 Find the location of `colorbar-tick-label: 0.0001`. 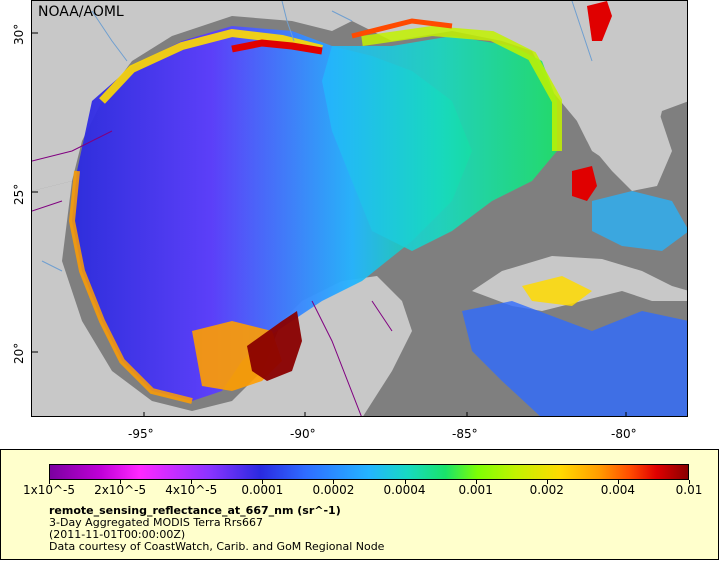

colorbar-tick-label: 0.0001 is located at coordinates (262, 490).